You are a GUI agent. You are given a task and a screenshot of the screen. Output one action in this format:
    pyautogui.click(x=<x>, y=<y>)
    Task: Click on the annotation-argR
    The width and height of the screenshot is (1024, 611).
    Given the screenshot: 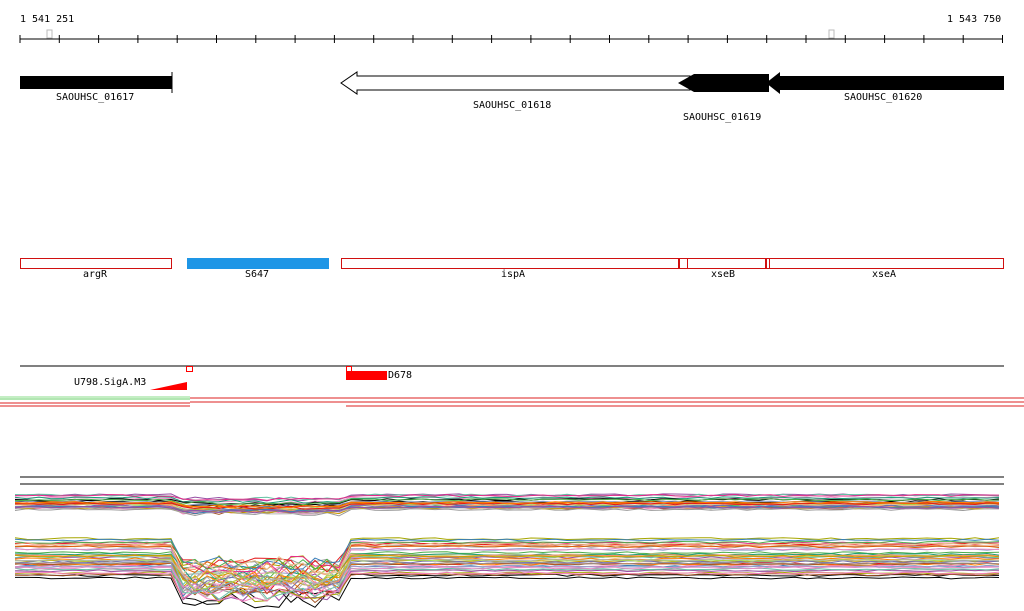 What is the action you would take?
    pyautogui.click(x=96, y=263)
    